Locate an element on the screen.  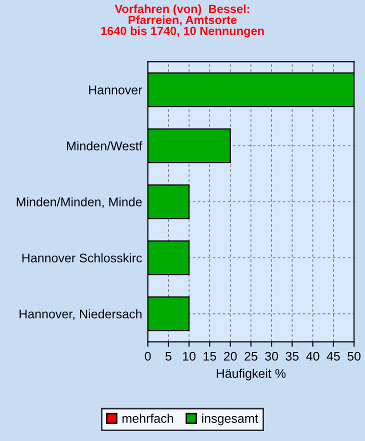
x-tick-label: 45 is located at coordinates (333, 356).